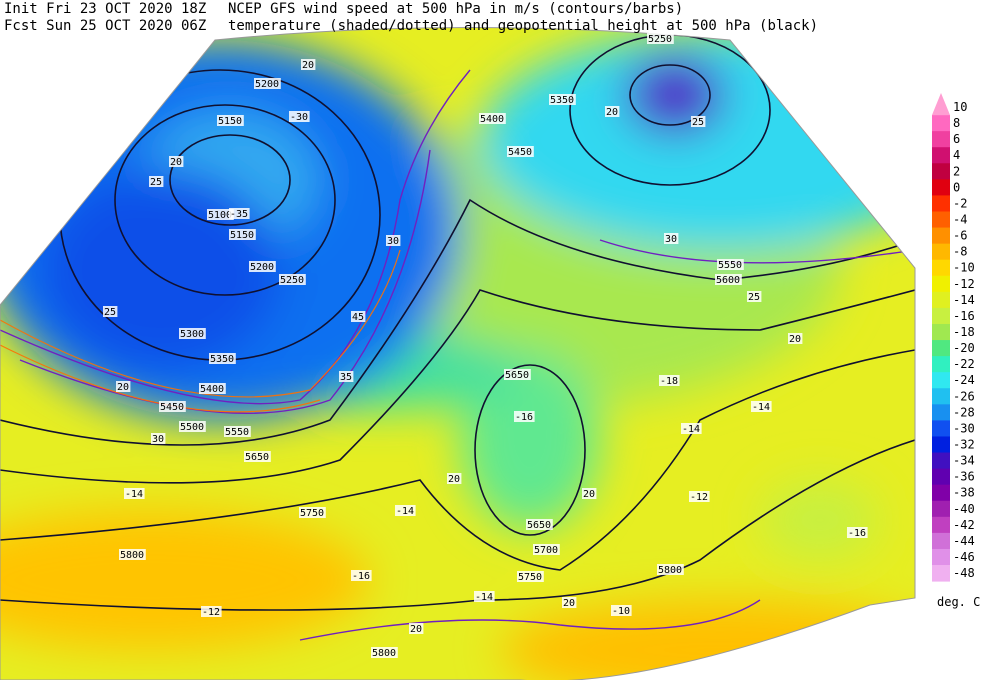 The height and width of the screenshot is (680, 1000). I want to click on colorbar-label: -30, so click(964, 428).